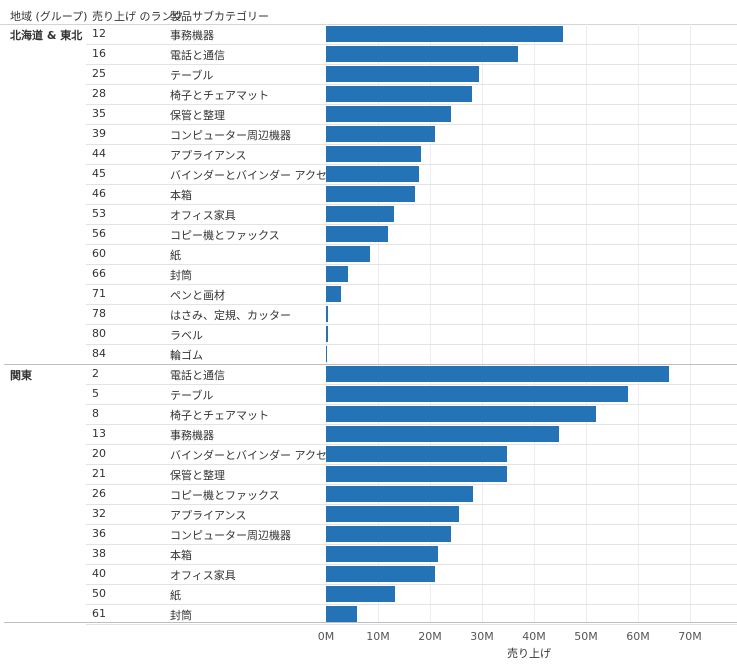 Image resolution: width=737 pixels, height=666 pixels. I want to click on rank-cell: 71, so click(99, 293).